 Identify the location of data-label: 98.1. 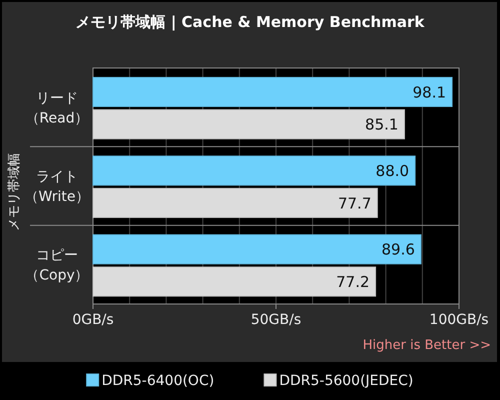
(429, 92).